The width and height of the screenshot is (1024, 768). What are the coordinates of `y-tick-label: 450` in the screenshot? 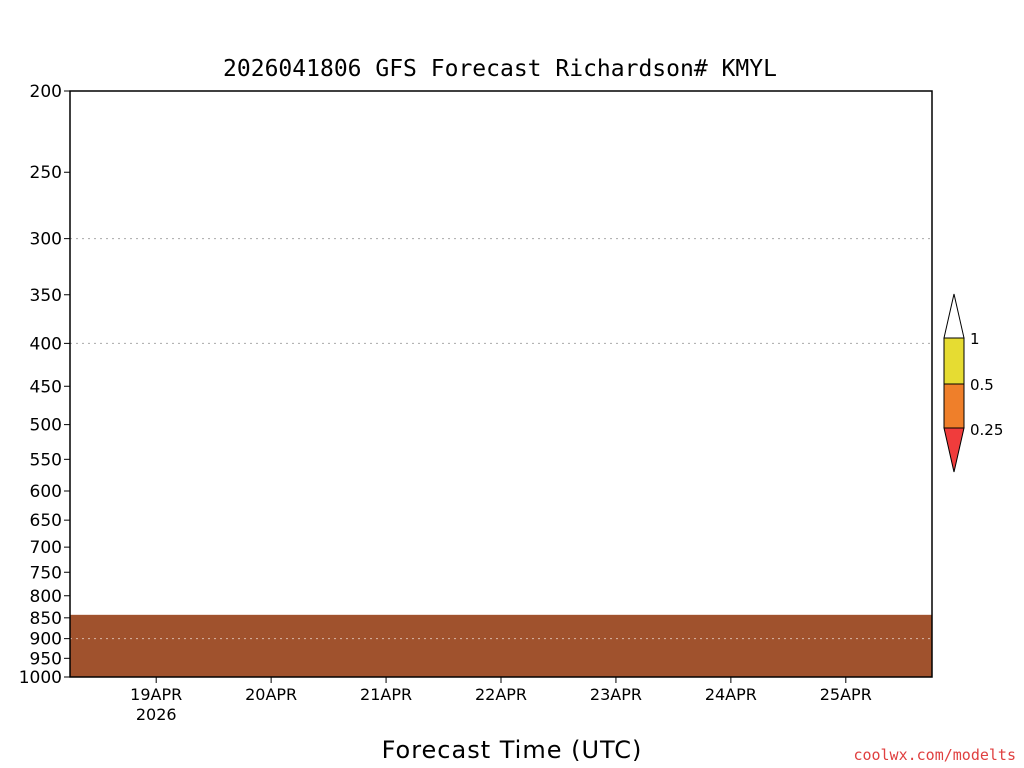 It's located at (46, 387).